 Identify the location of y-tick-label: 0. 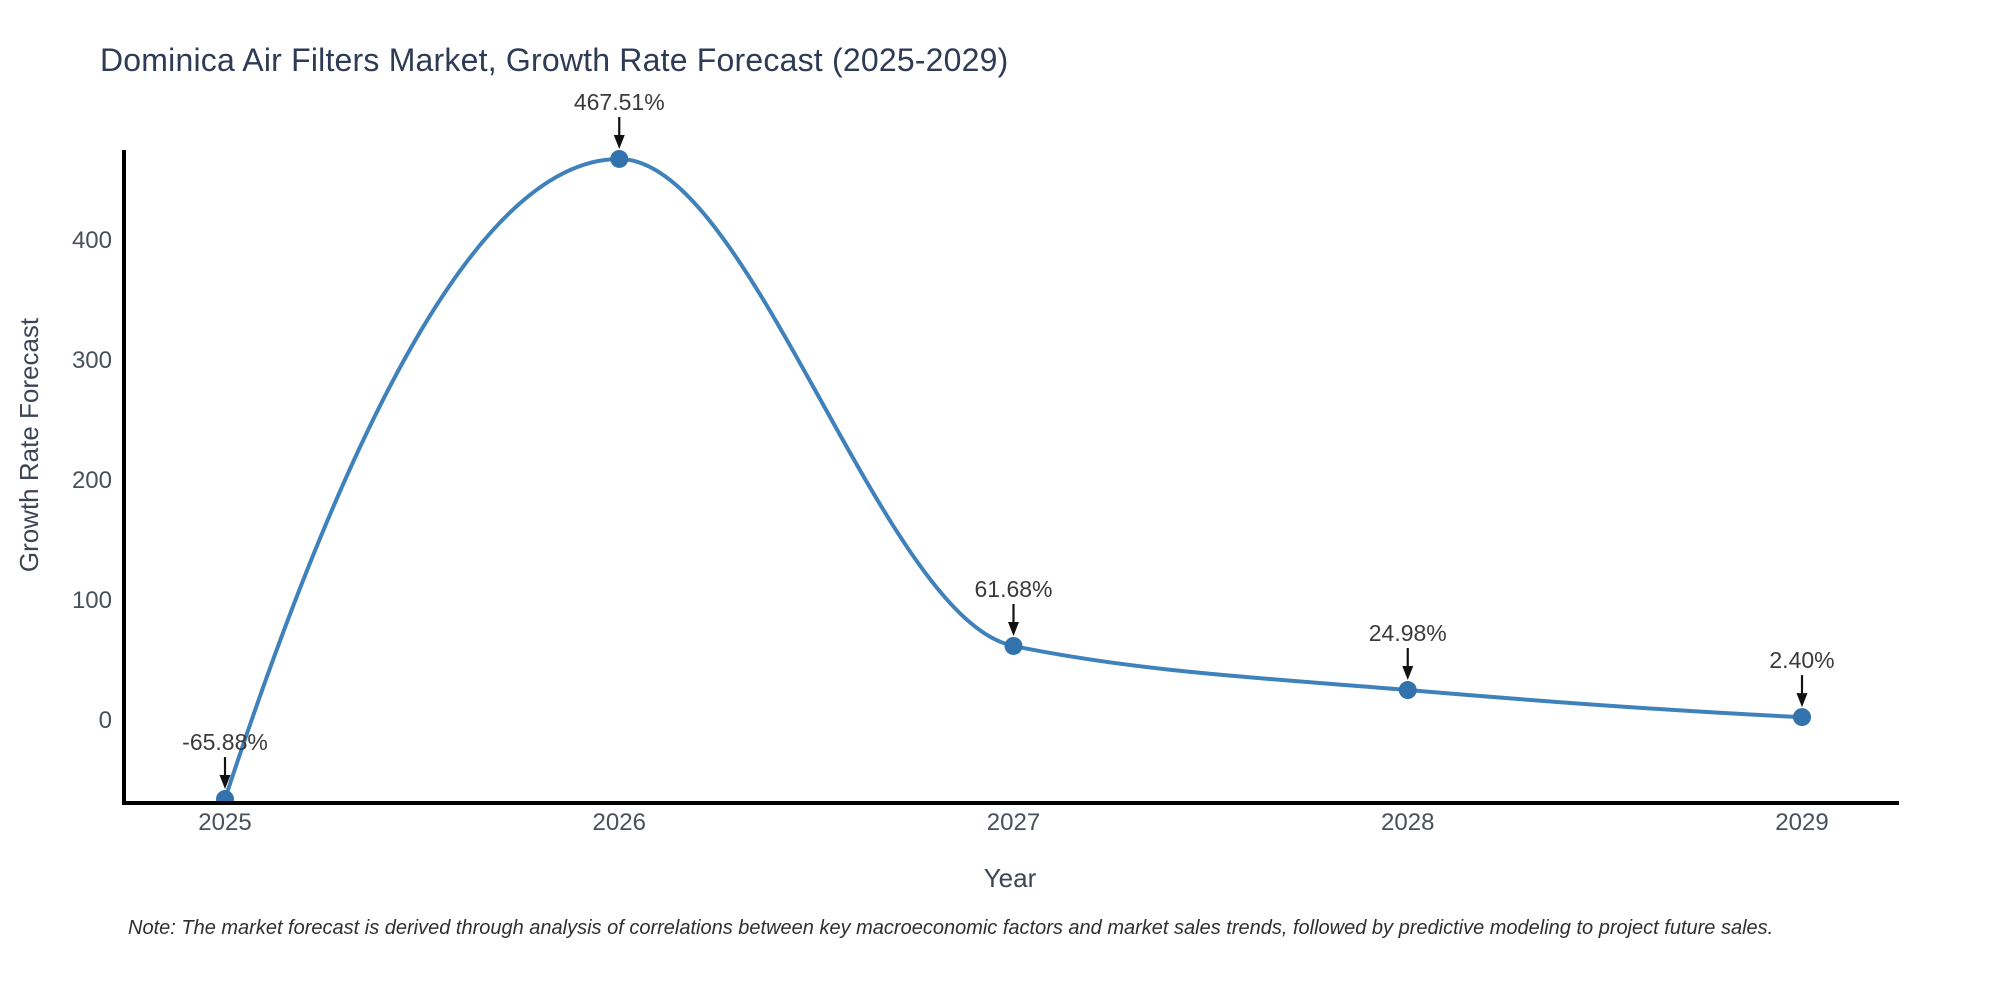
(105, 720).